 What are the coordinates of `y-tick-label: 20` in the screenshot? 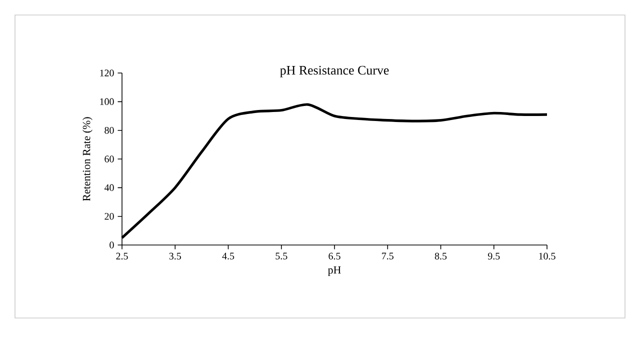 It's located at (109, 216).